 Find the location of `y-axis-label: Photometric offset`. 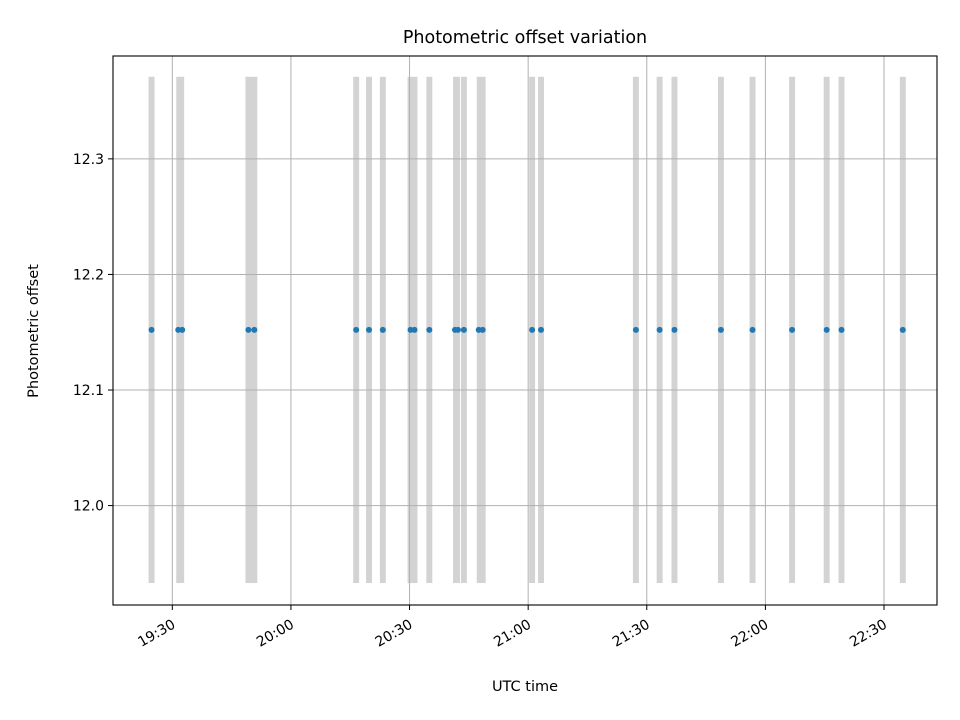

y-axis-label: Photometric offset is located at coordinates (34, 331).